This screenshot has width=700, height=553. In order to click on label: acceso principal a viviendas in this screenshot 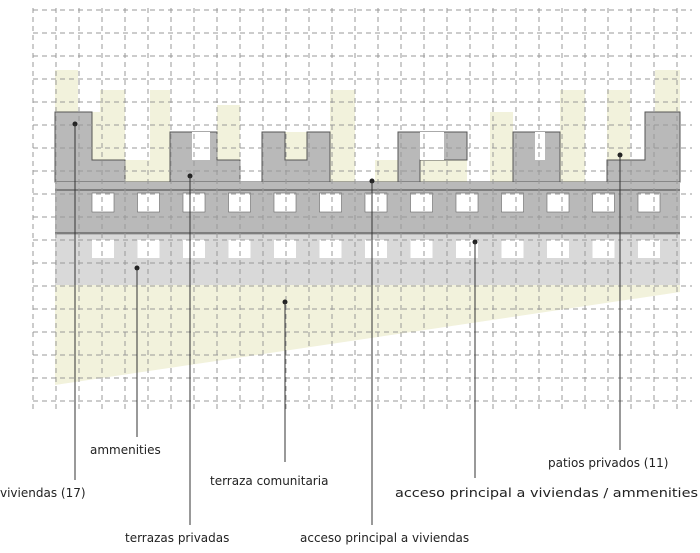, I will do `click(384, 538)`.